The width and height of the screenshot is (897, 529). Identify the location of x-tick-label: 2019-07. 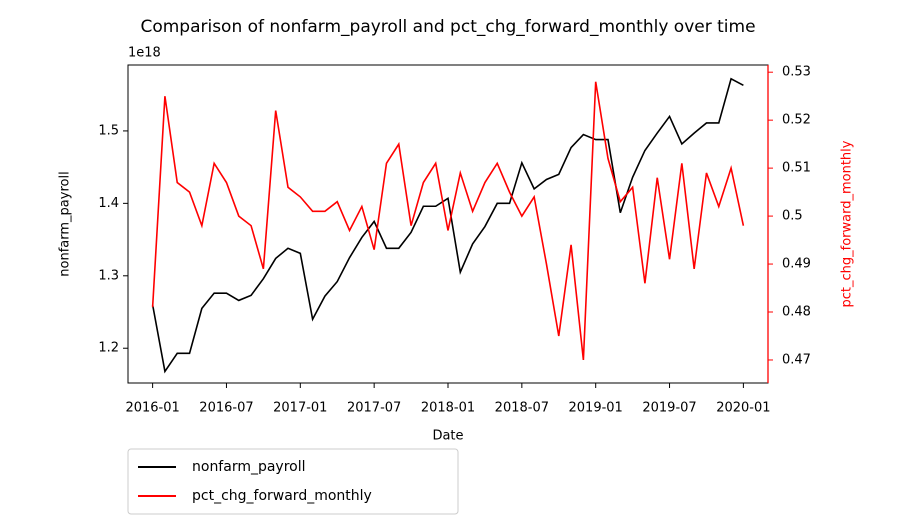
(669, 408).